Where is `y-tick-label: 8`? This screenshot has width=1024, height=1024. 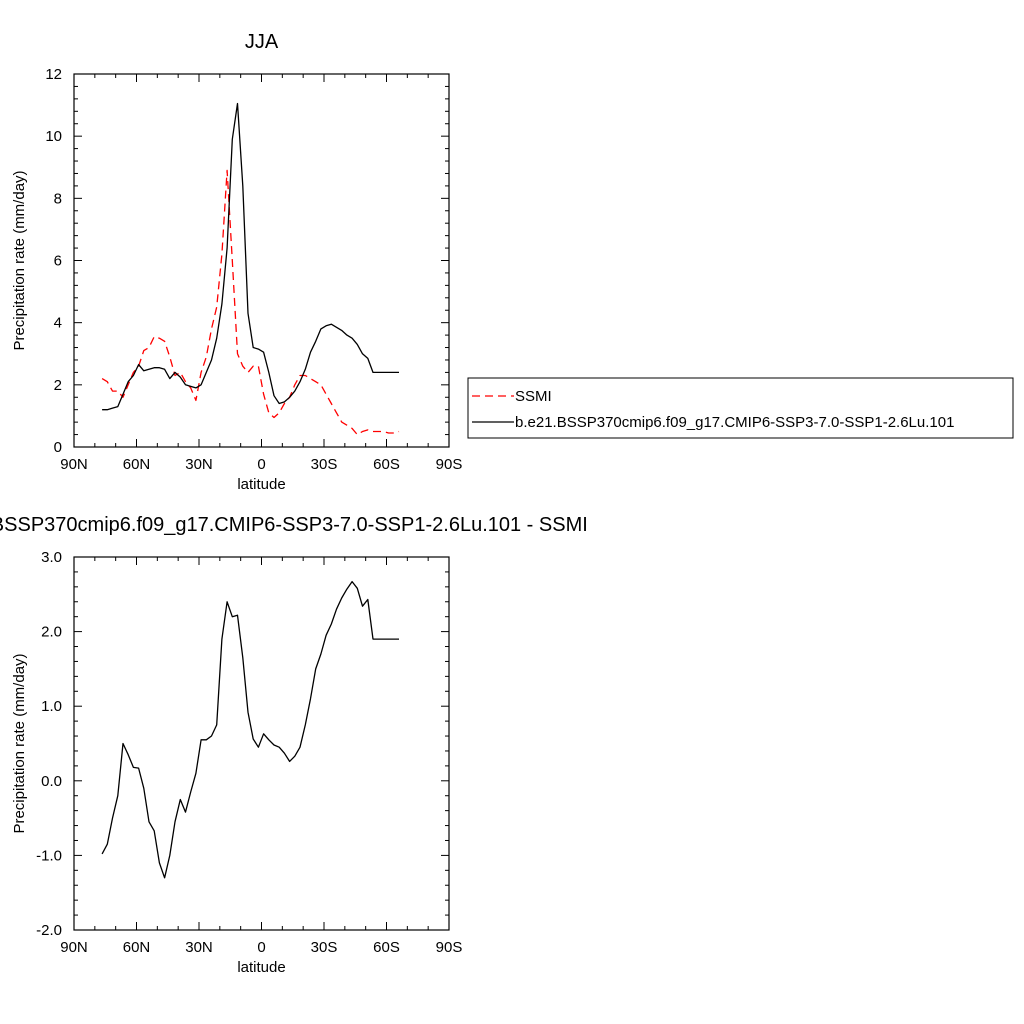 y-tick-label: 8 is located at coordinates (58, 198).